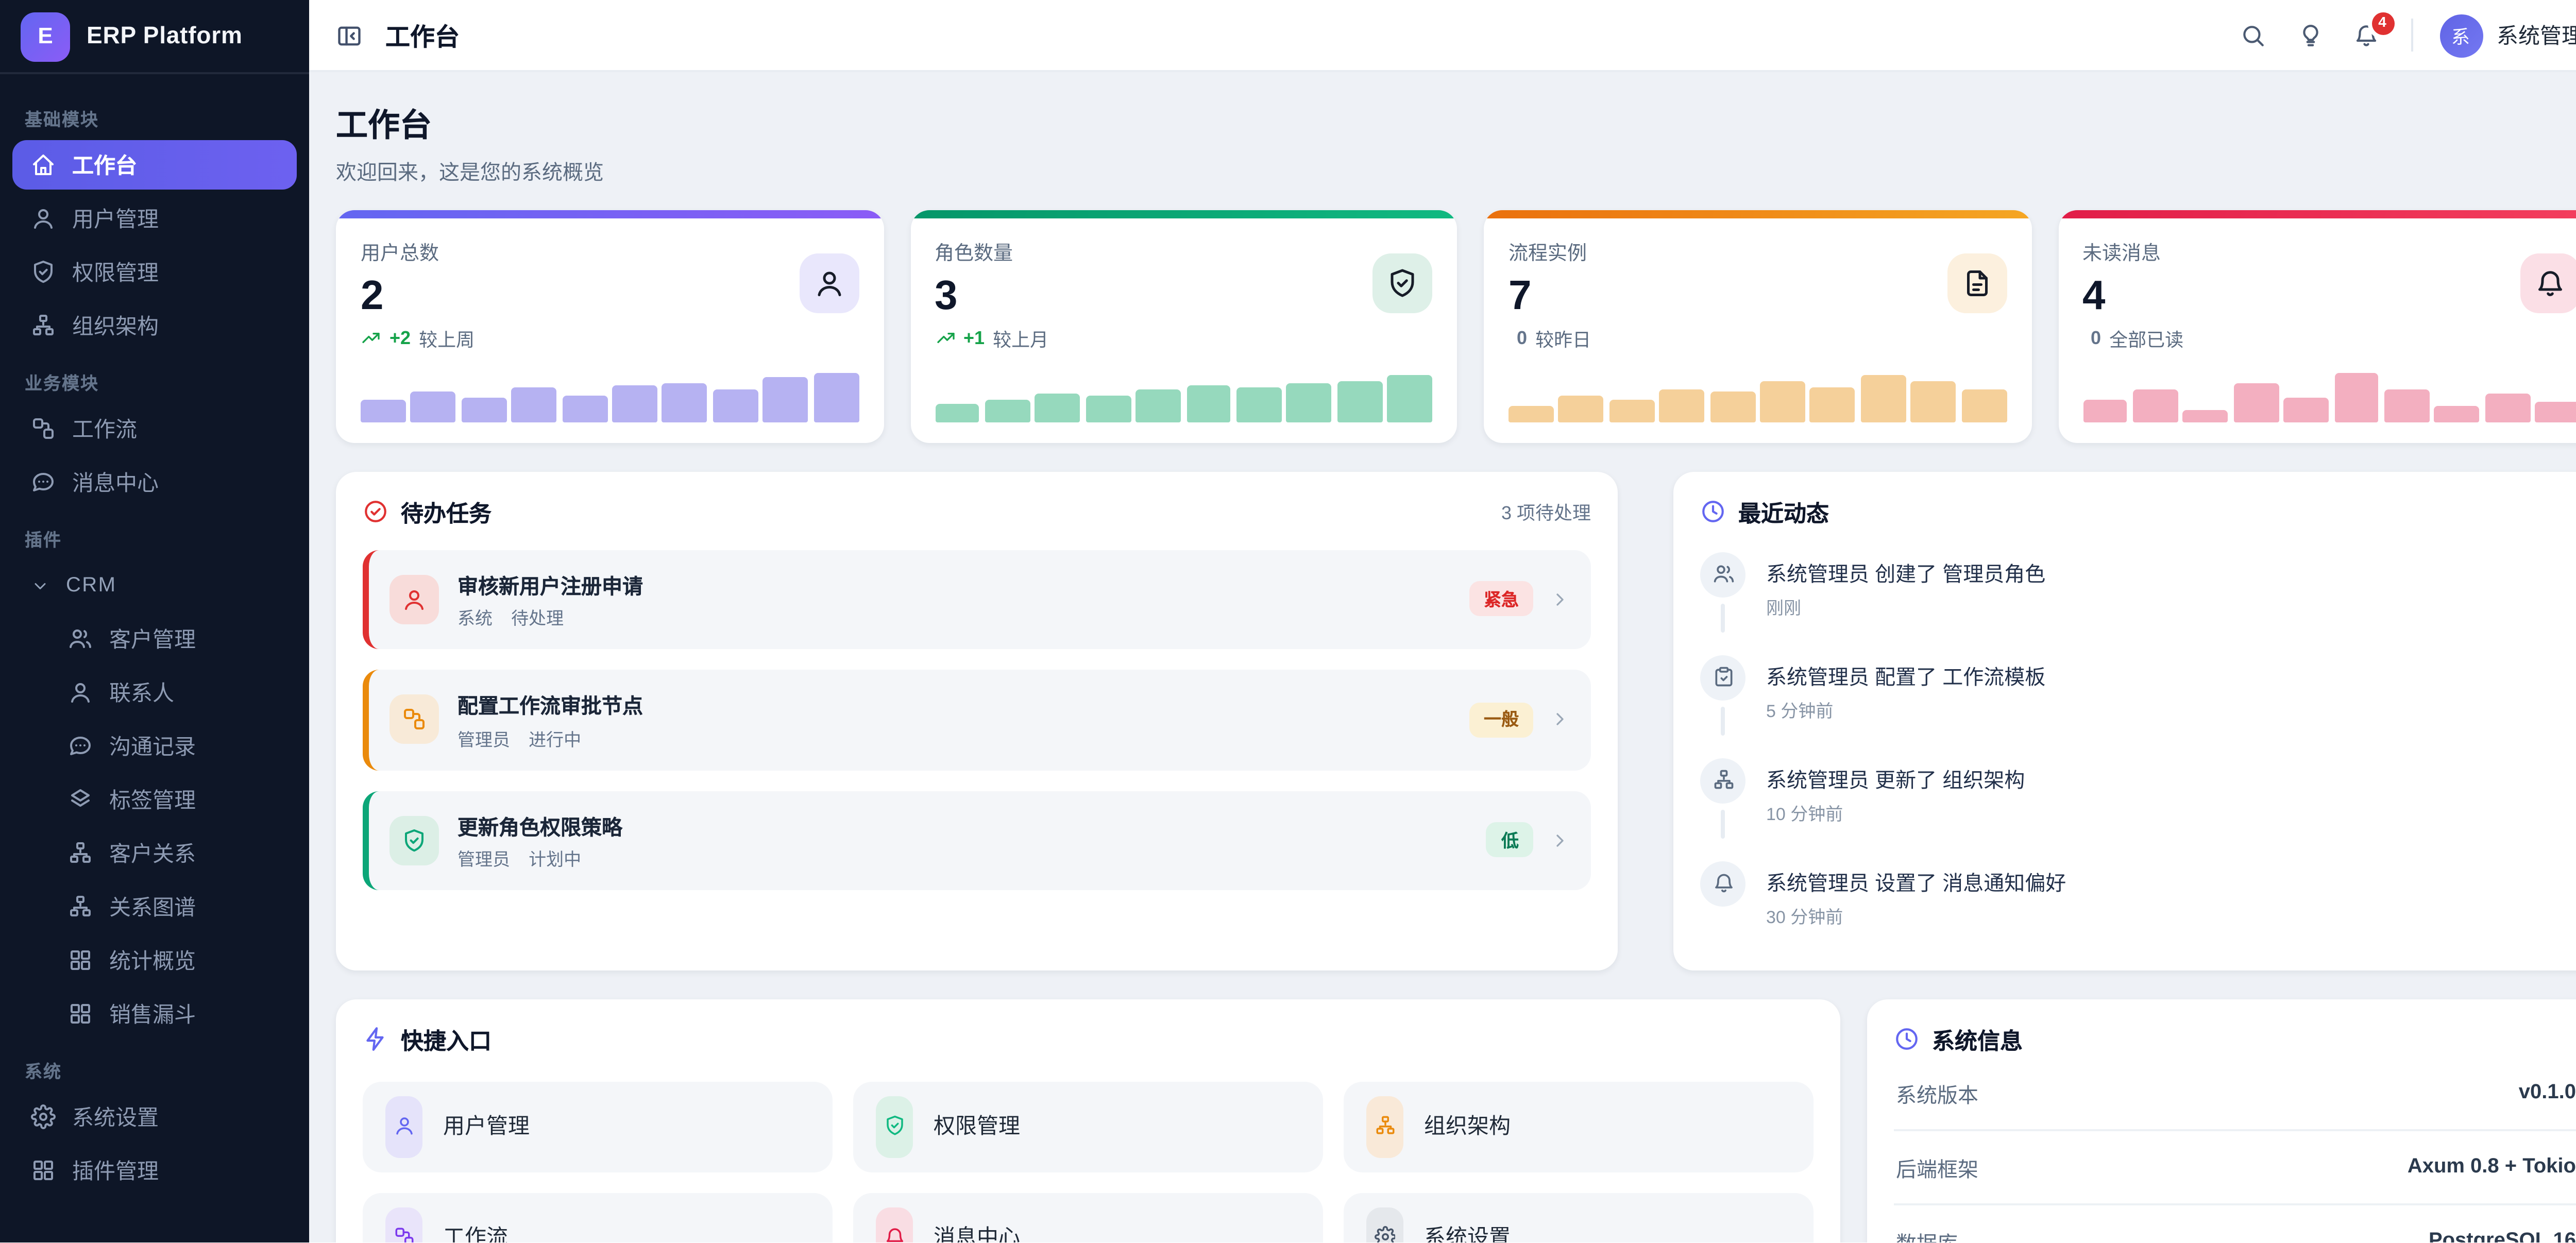 This screenshot has height=1243, width=2576. I want to click on quick-link-icon-chip, so click(1384, 1126).